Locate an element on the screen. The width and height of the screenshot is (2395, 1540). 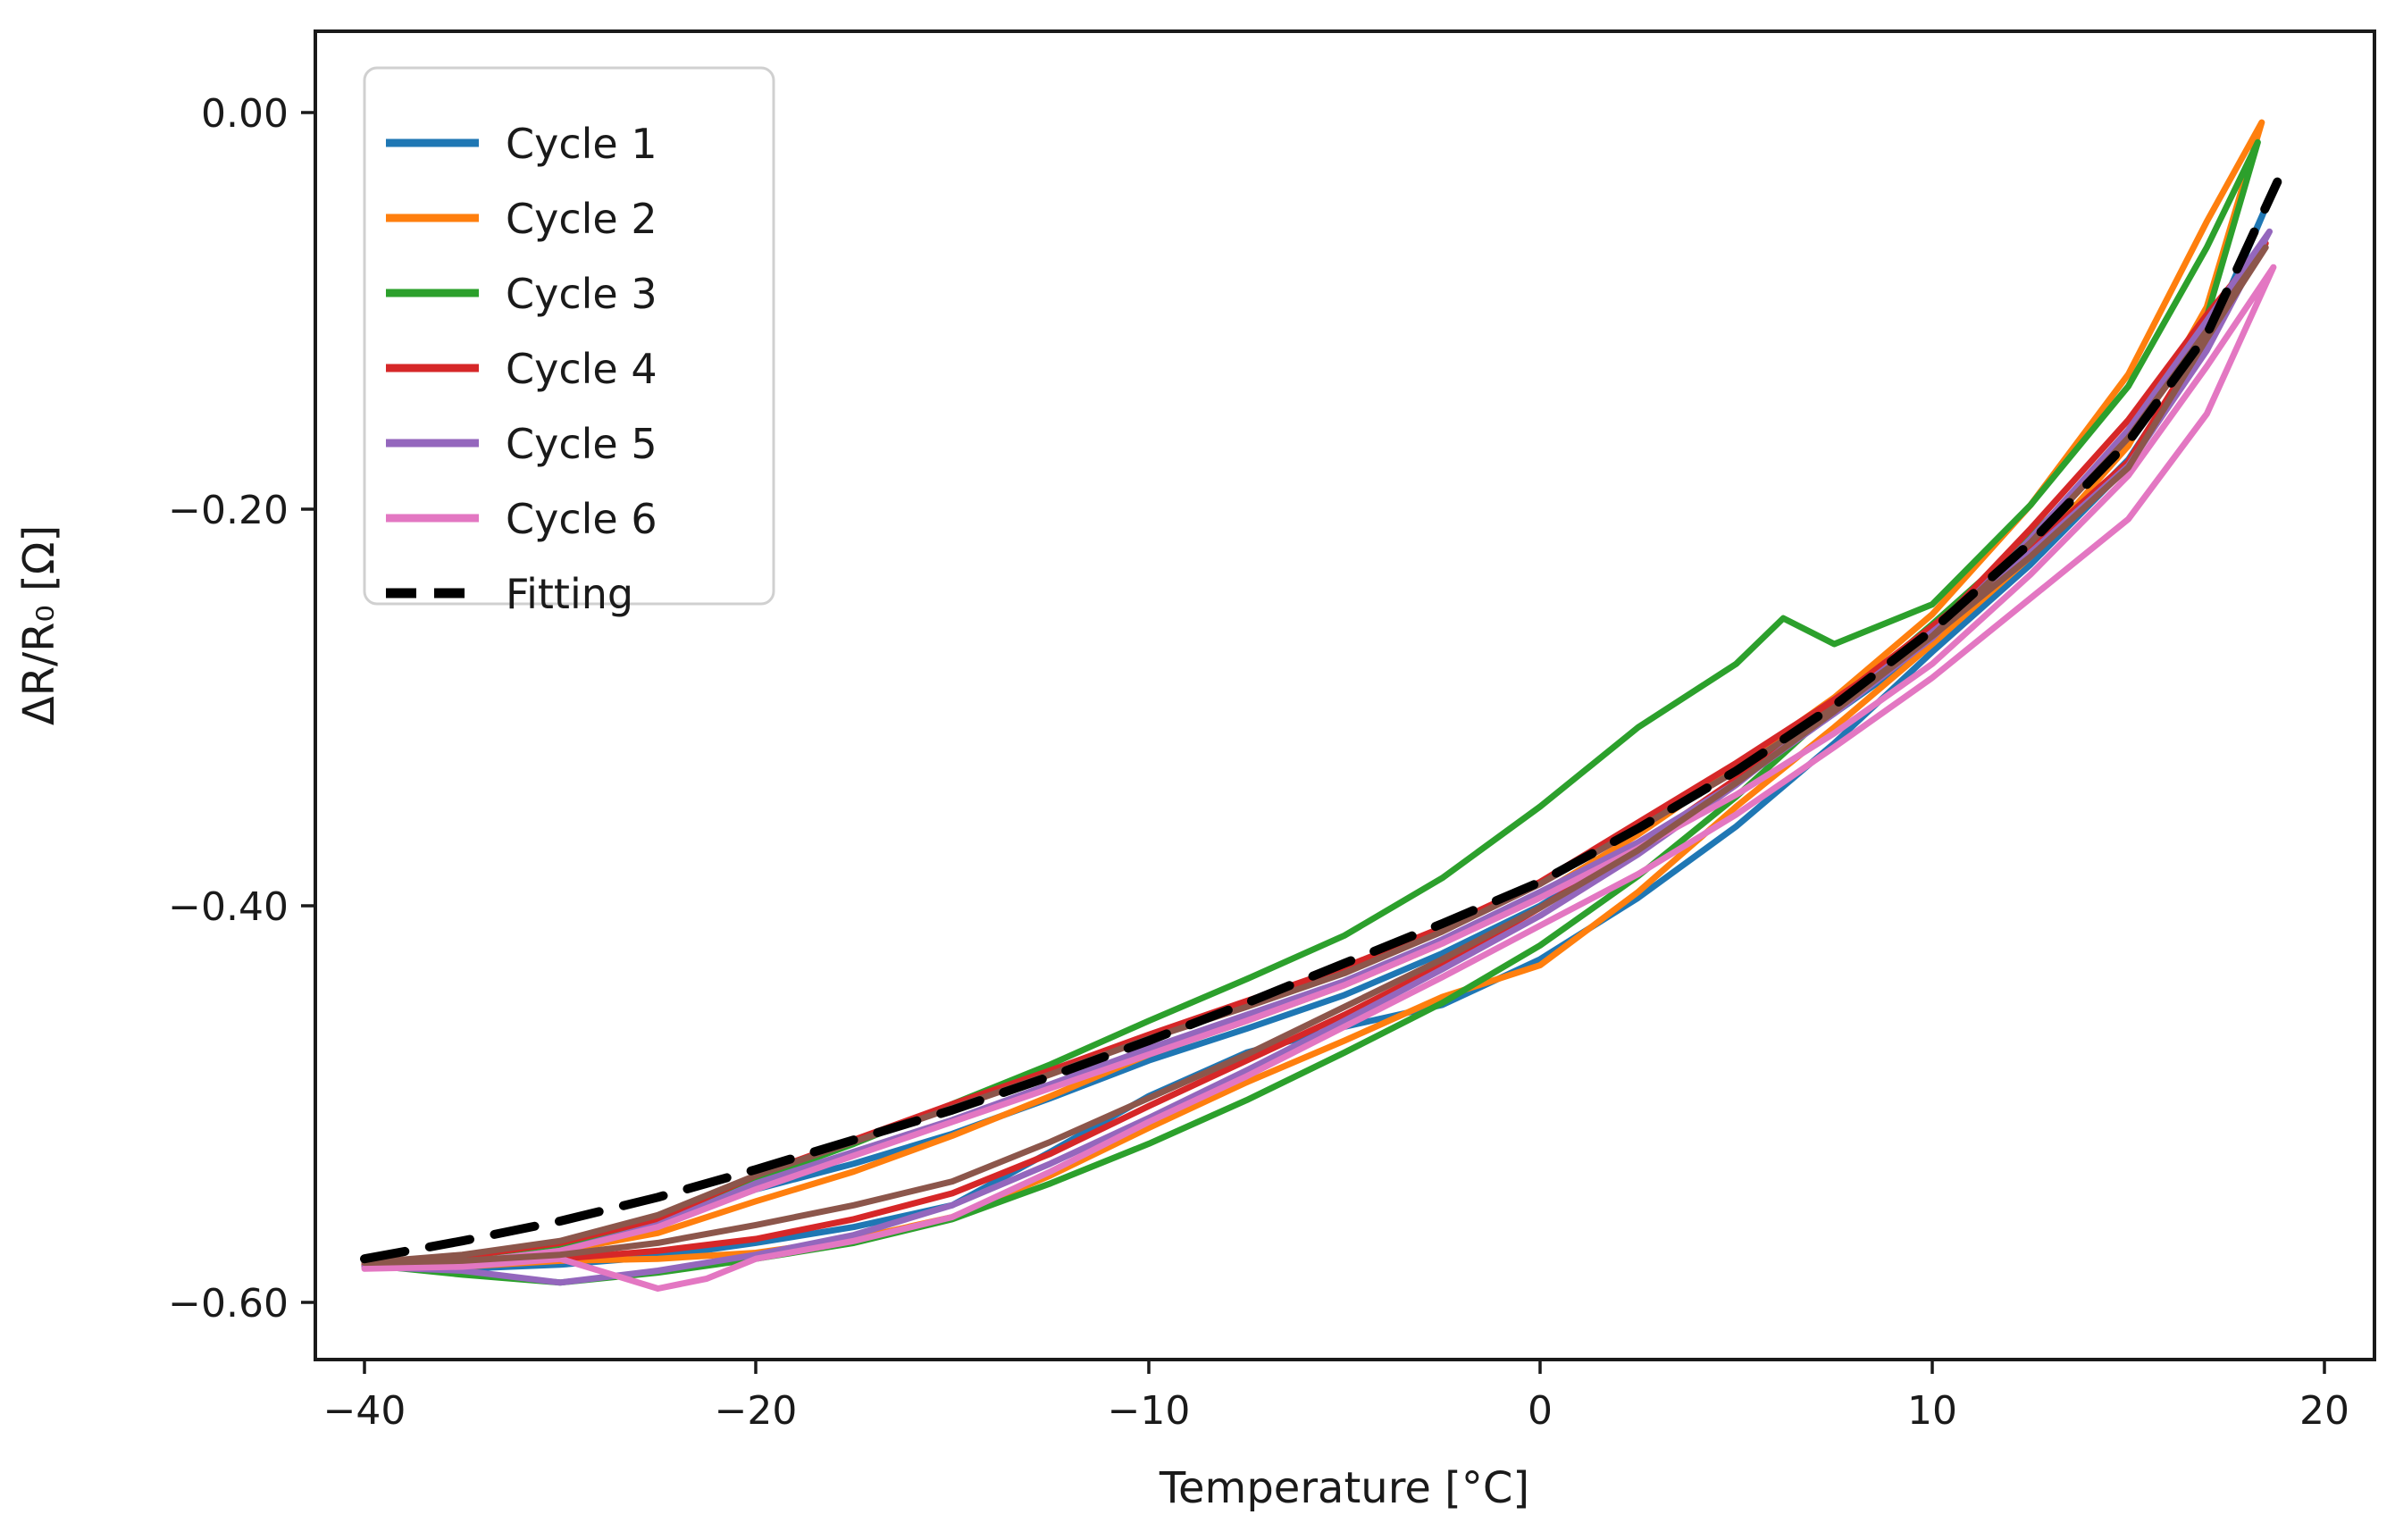
legend-label-cycle-3: Cycle 3 is located at coordinates (581, 294).